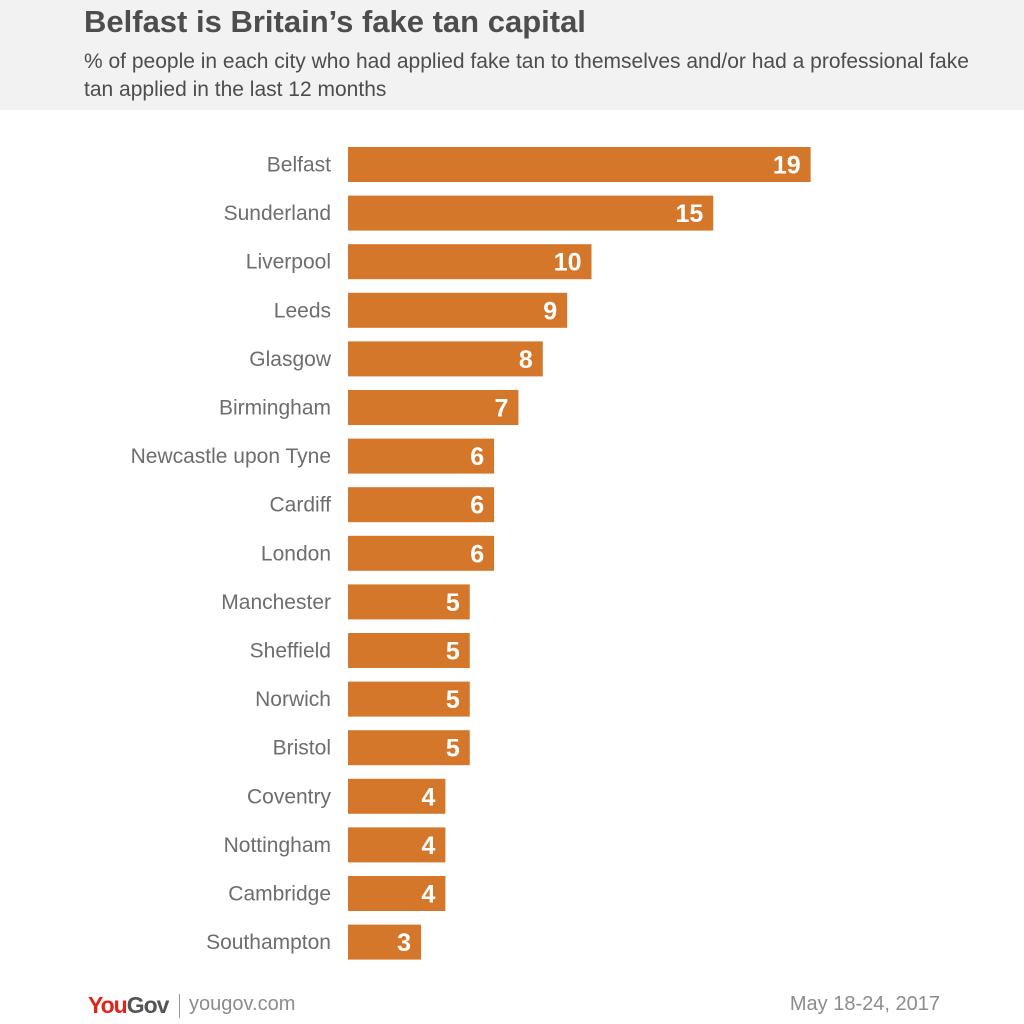 This screenshot has width=1024, height=1024. I want to click on value-label: 7, so click(502, 409).